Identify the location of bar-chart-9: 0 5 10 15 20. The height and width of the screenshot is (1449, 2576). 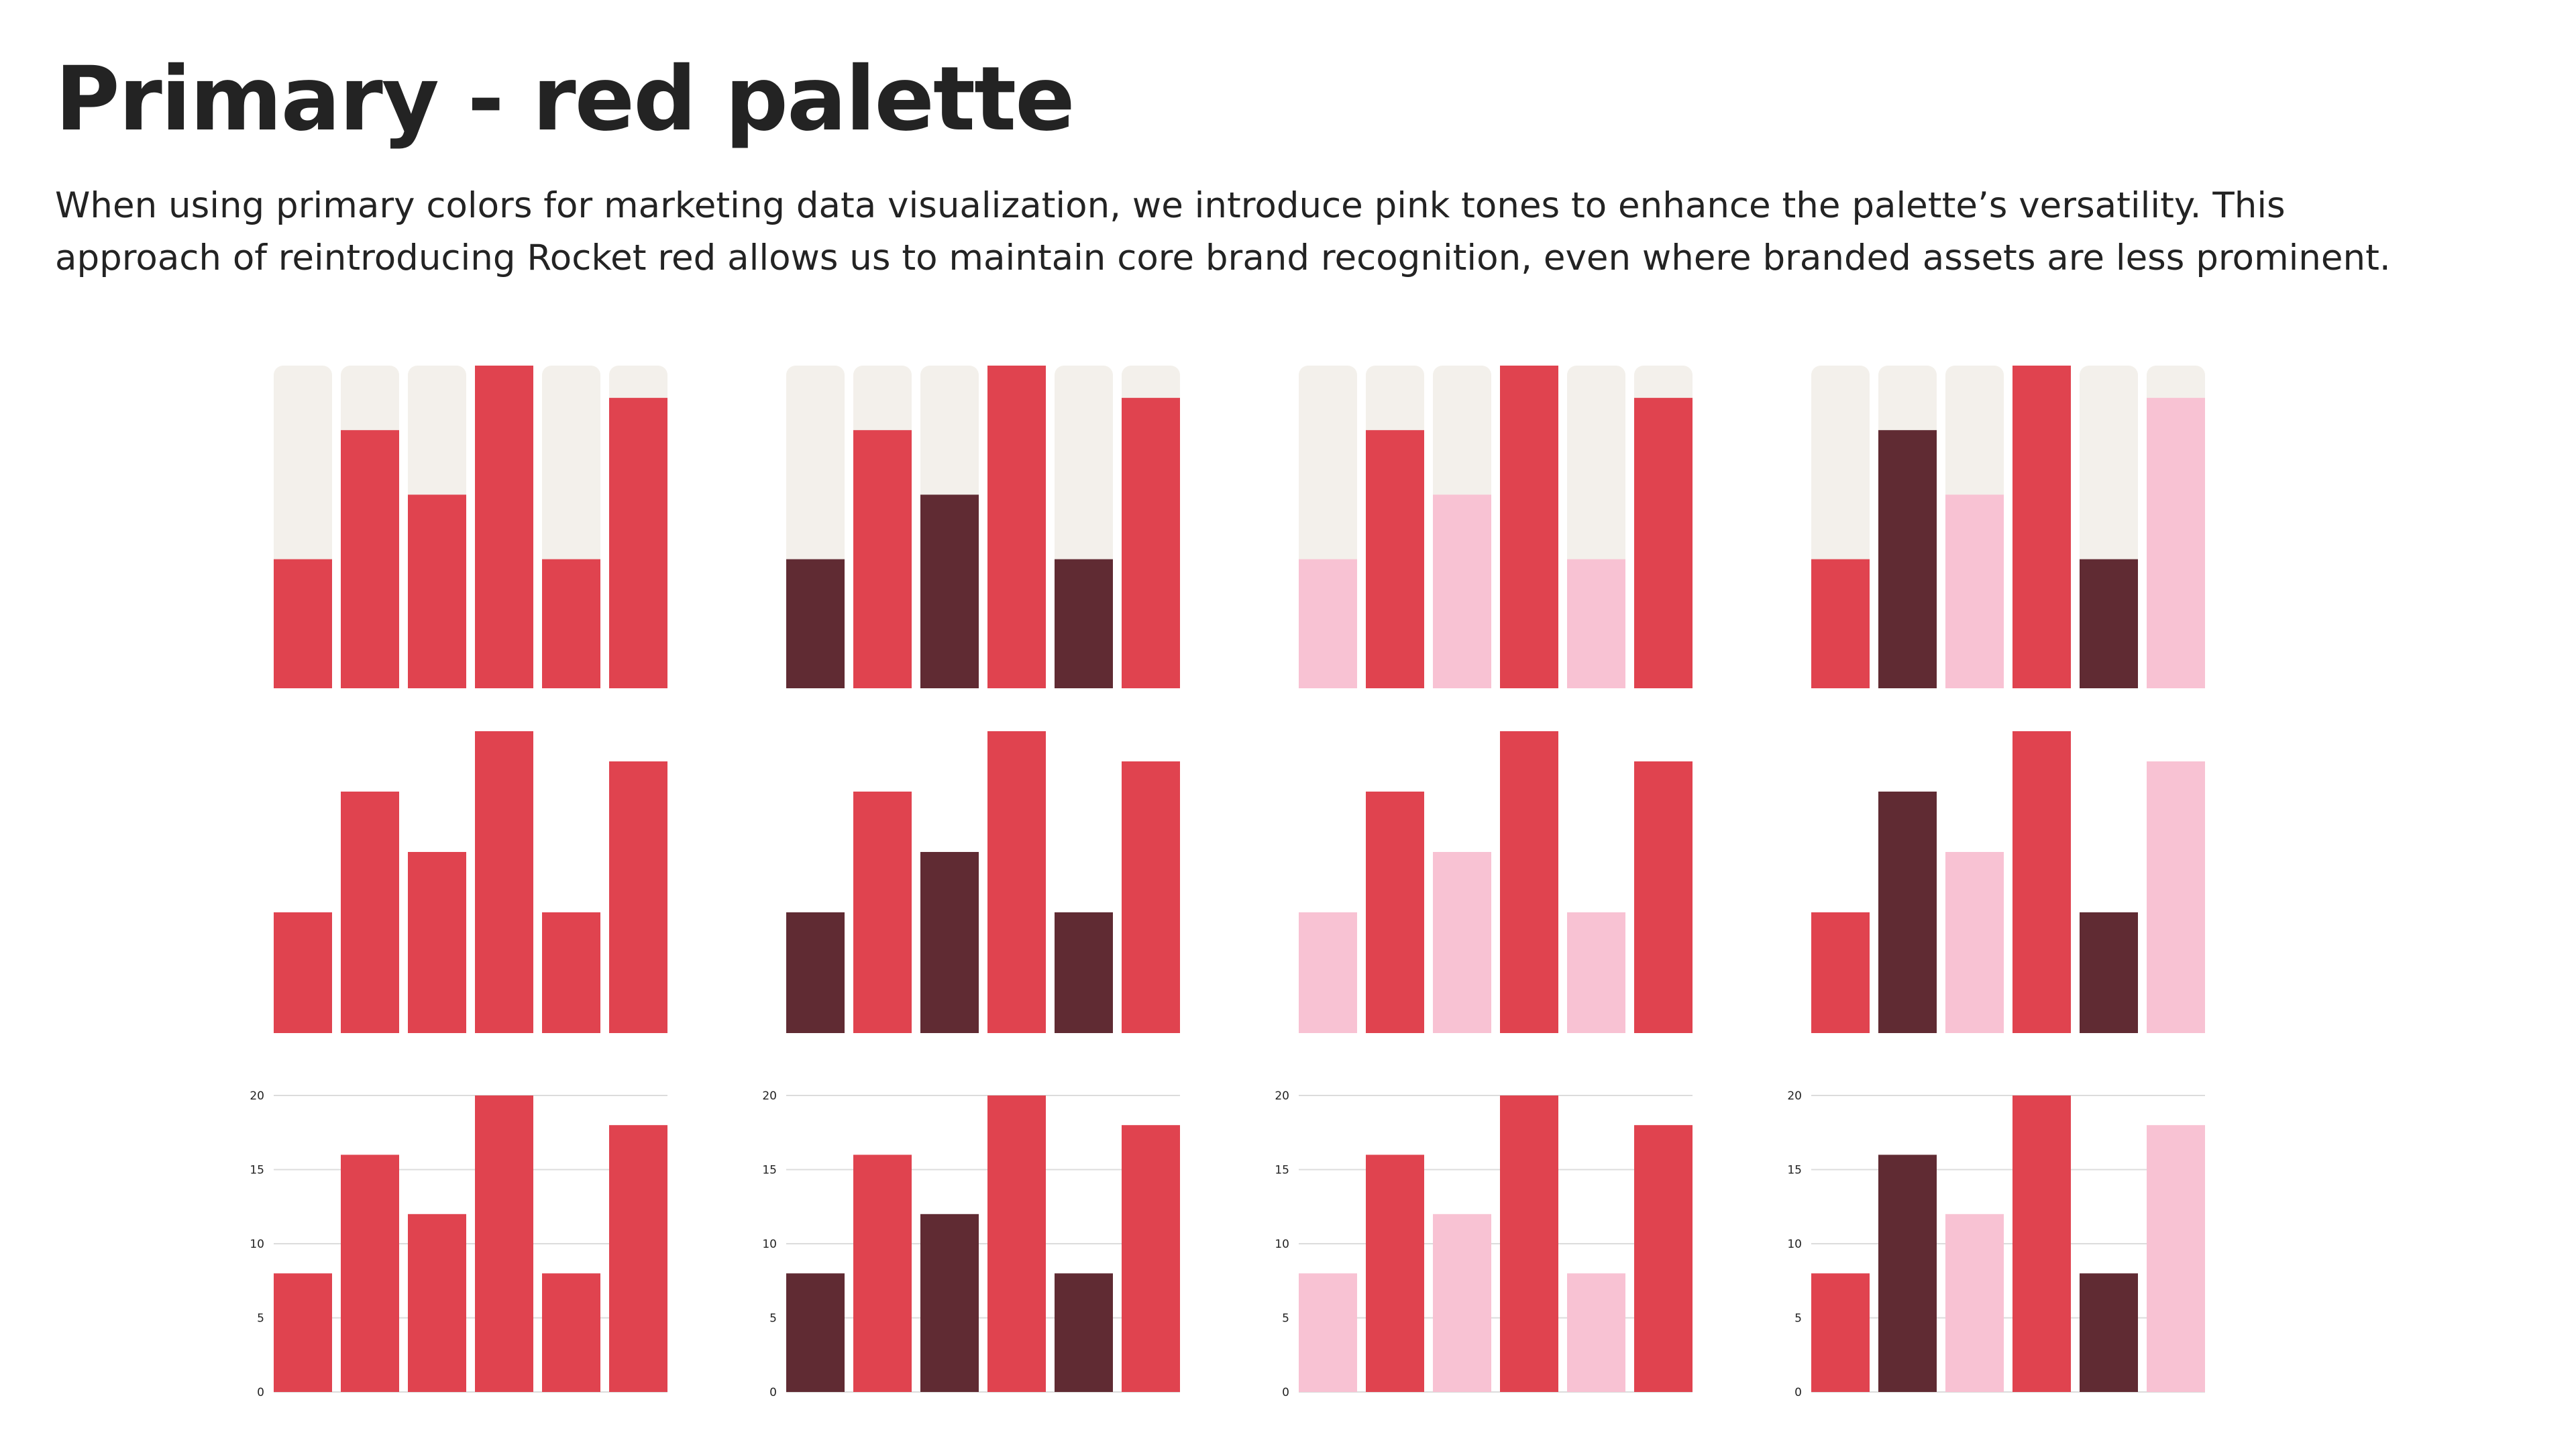
(458, 1244).